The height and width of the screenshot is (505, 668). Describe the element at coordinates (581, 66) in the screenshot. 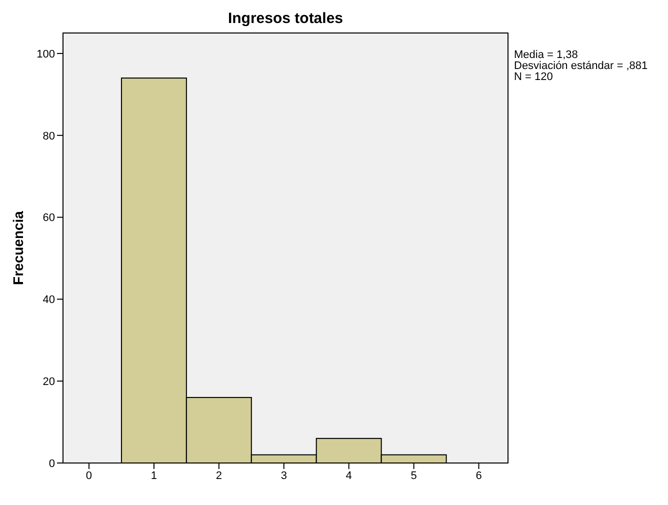

I see `text: Desviación estándar = ,881` at that location.